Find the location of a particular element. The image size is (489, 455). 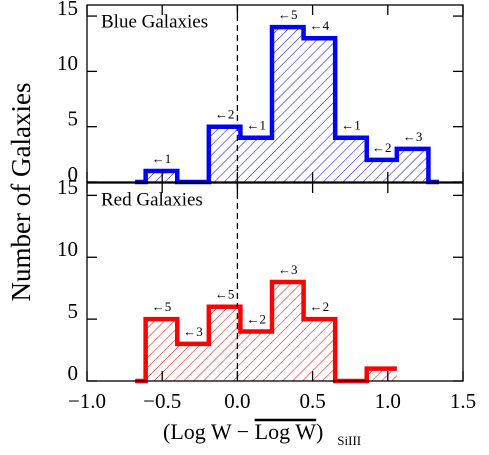

x-label-part: ) is located at coordinates (319, 431).